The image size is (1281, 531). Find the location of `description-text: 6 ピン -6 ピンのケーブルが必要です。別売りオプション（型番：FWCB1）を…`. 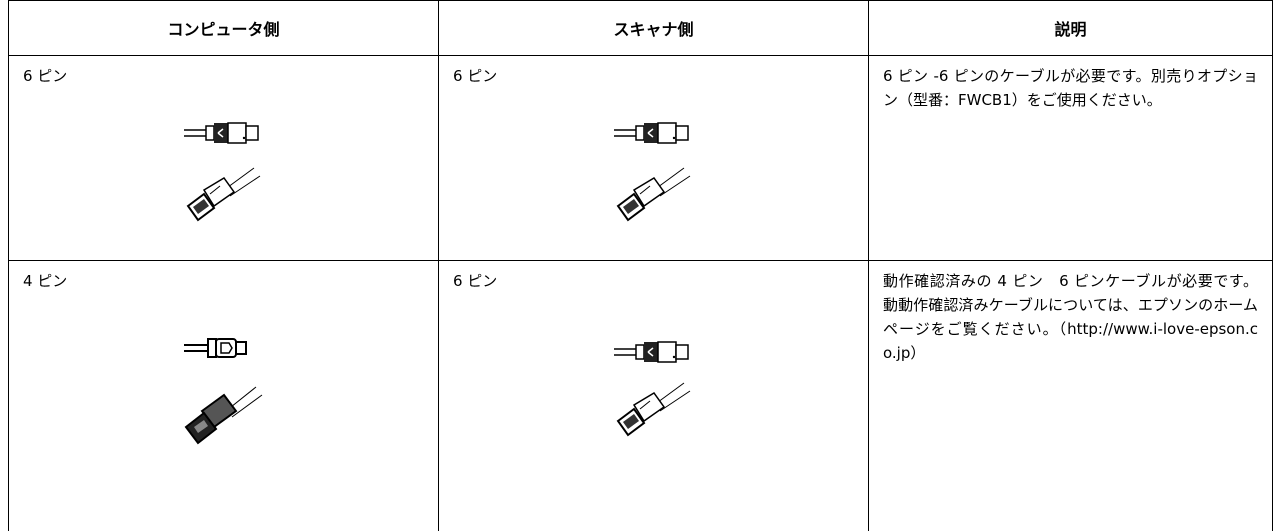

description-text: 6 ピン -6 ピンのケーブルが必要です。別売りオプション（型番：FWCB1）を… is located at coordinates (1070, 84).